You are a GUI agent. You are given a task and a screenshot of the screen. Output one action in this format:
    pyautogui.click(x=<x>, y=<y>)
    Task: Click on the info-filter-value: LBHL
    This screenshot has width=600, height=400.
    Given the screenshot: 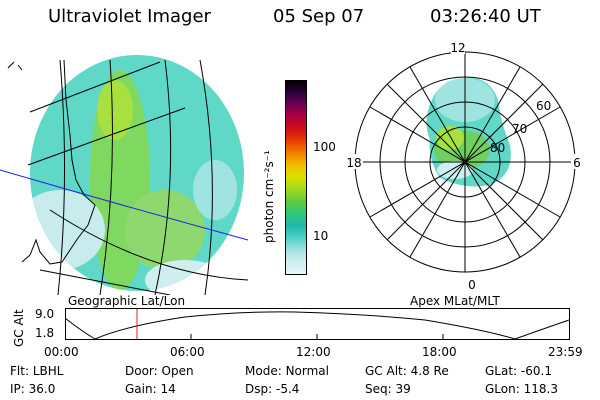 What is the action you would take?
    pyautogui.click(x=48, y=371)
    